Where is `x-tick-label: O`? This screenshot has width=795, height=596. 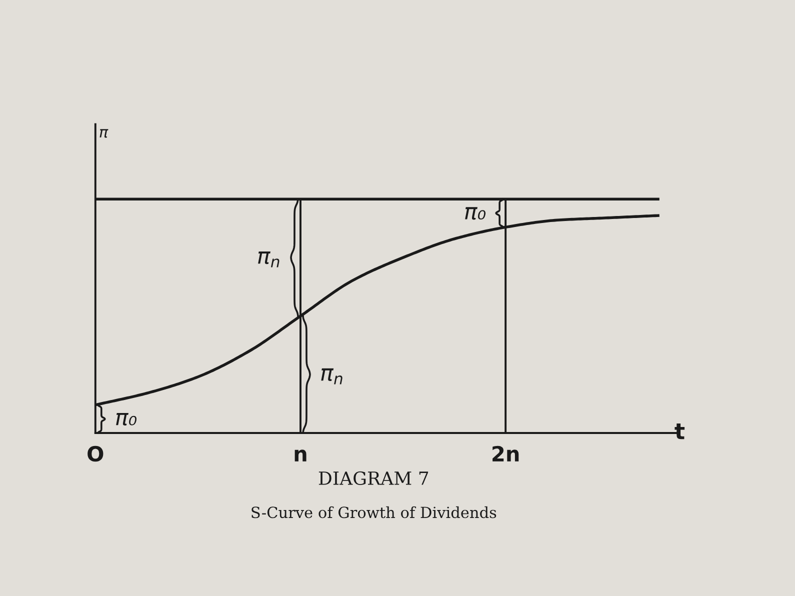 x-tick-label: O is located at coordinates (96, 454).